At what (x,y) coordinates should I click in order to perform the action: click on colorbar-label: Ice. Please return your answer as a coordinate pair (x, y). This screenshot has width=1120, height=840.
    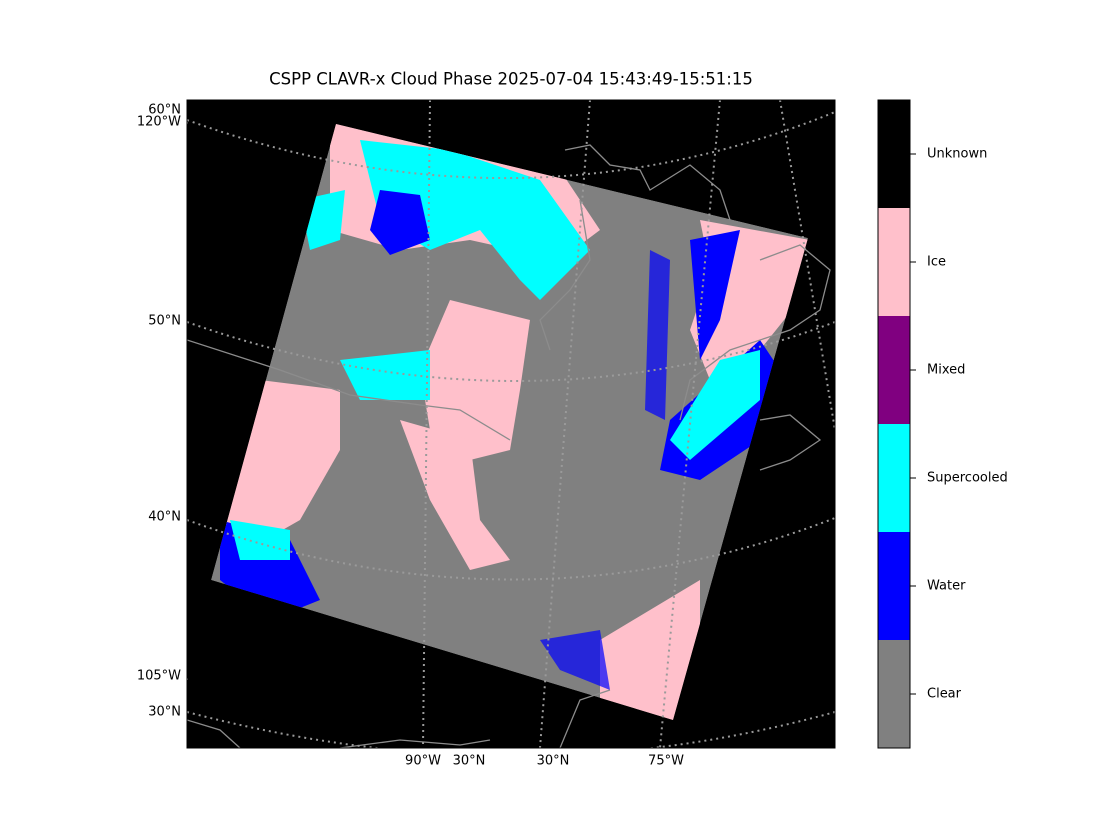
    Looking at the image, I should click on (936, 262).